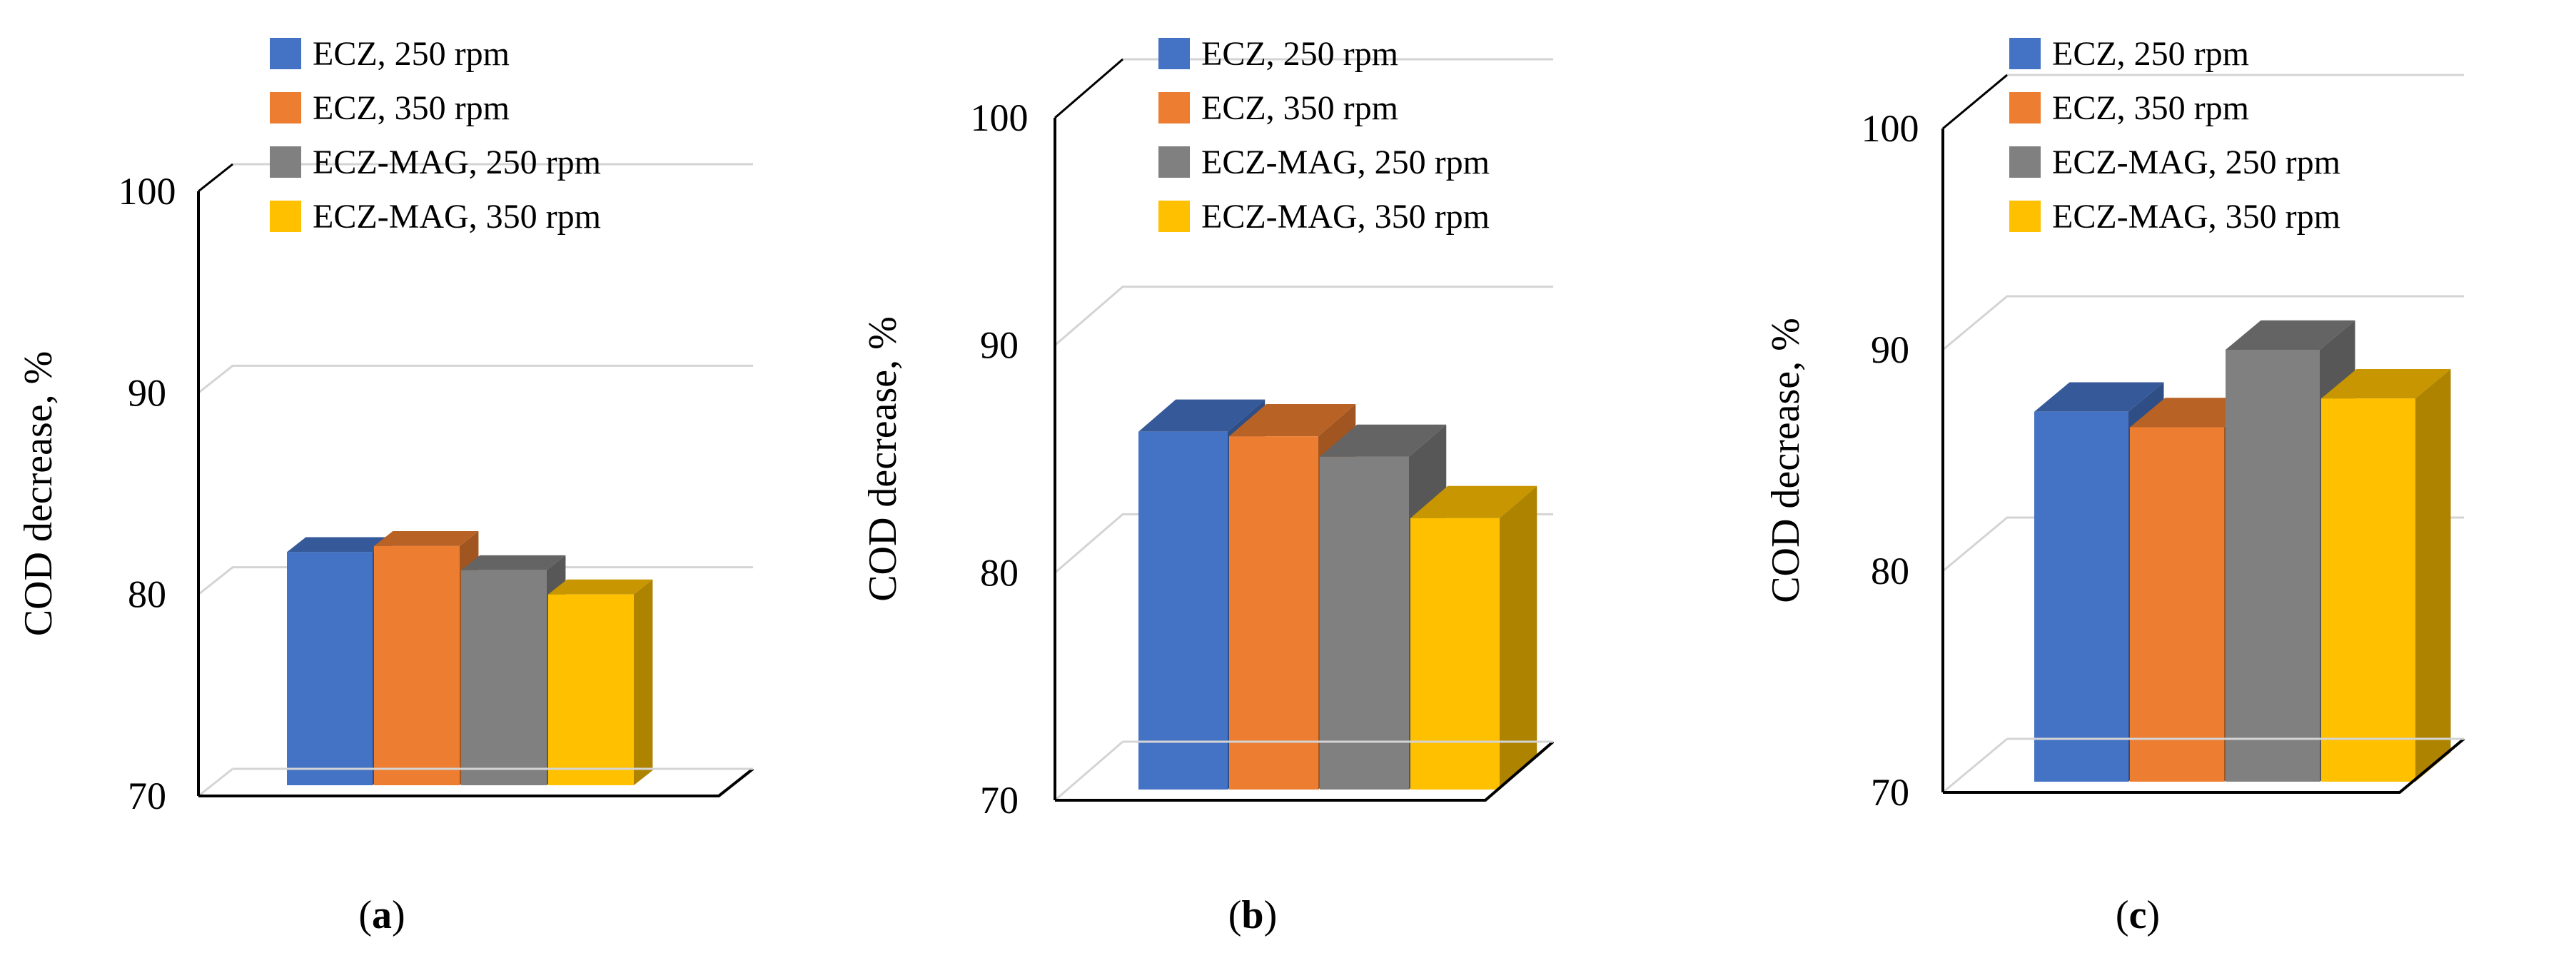 The height and width of the screenshot is (963, 2576). I want to click on y-axis-back-edge, so click(1088, 88).